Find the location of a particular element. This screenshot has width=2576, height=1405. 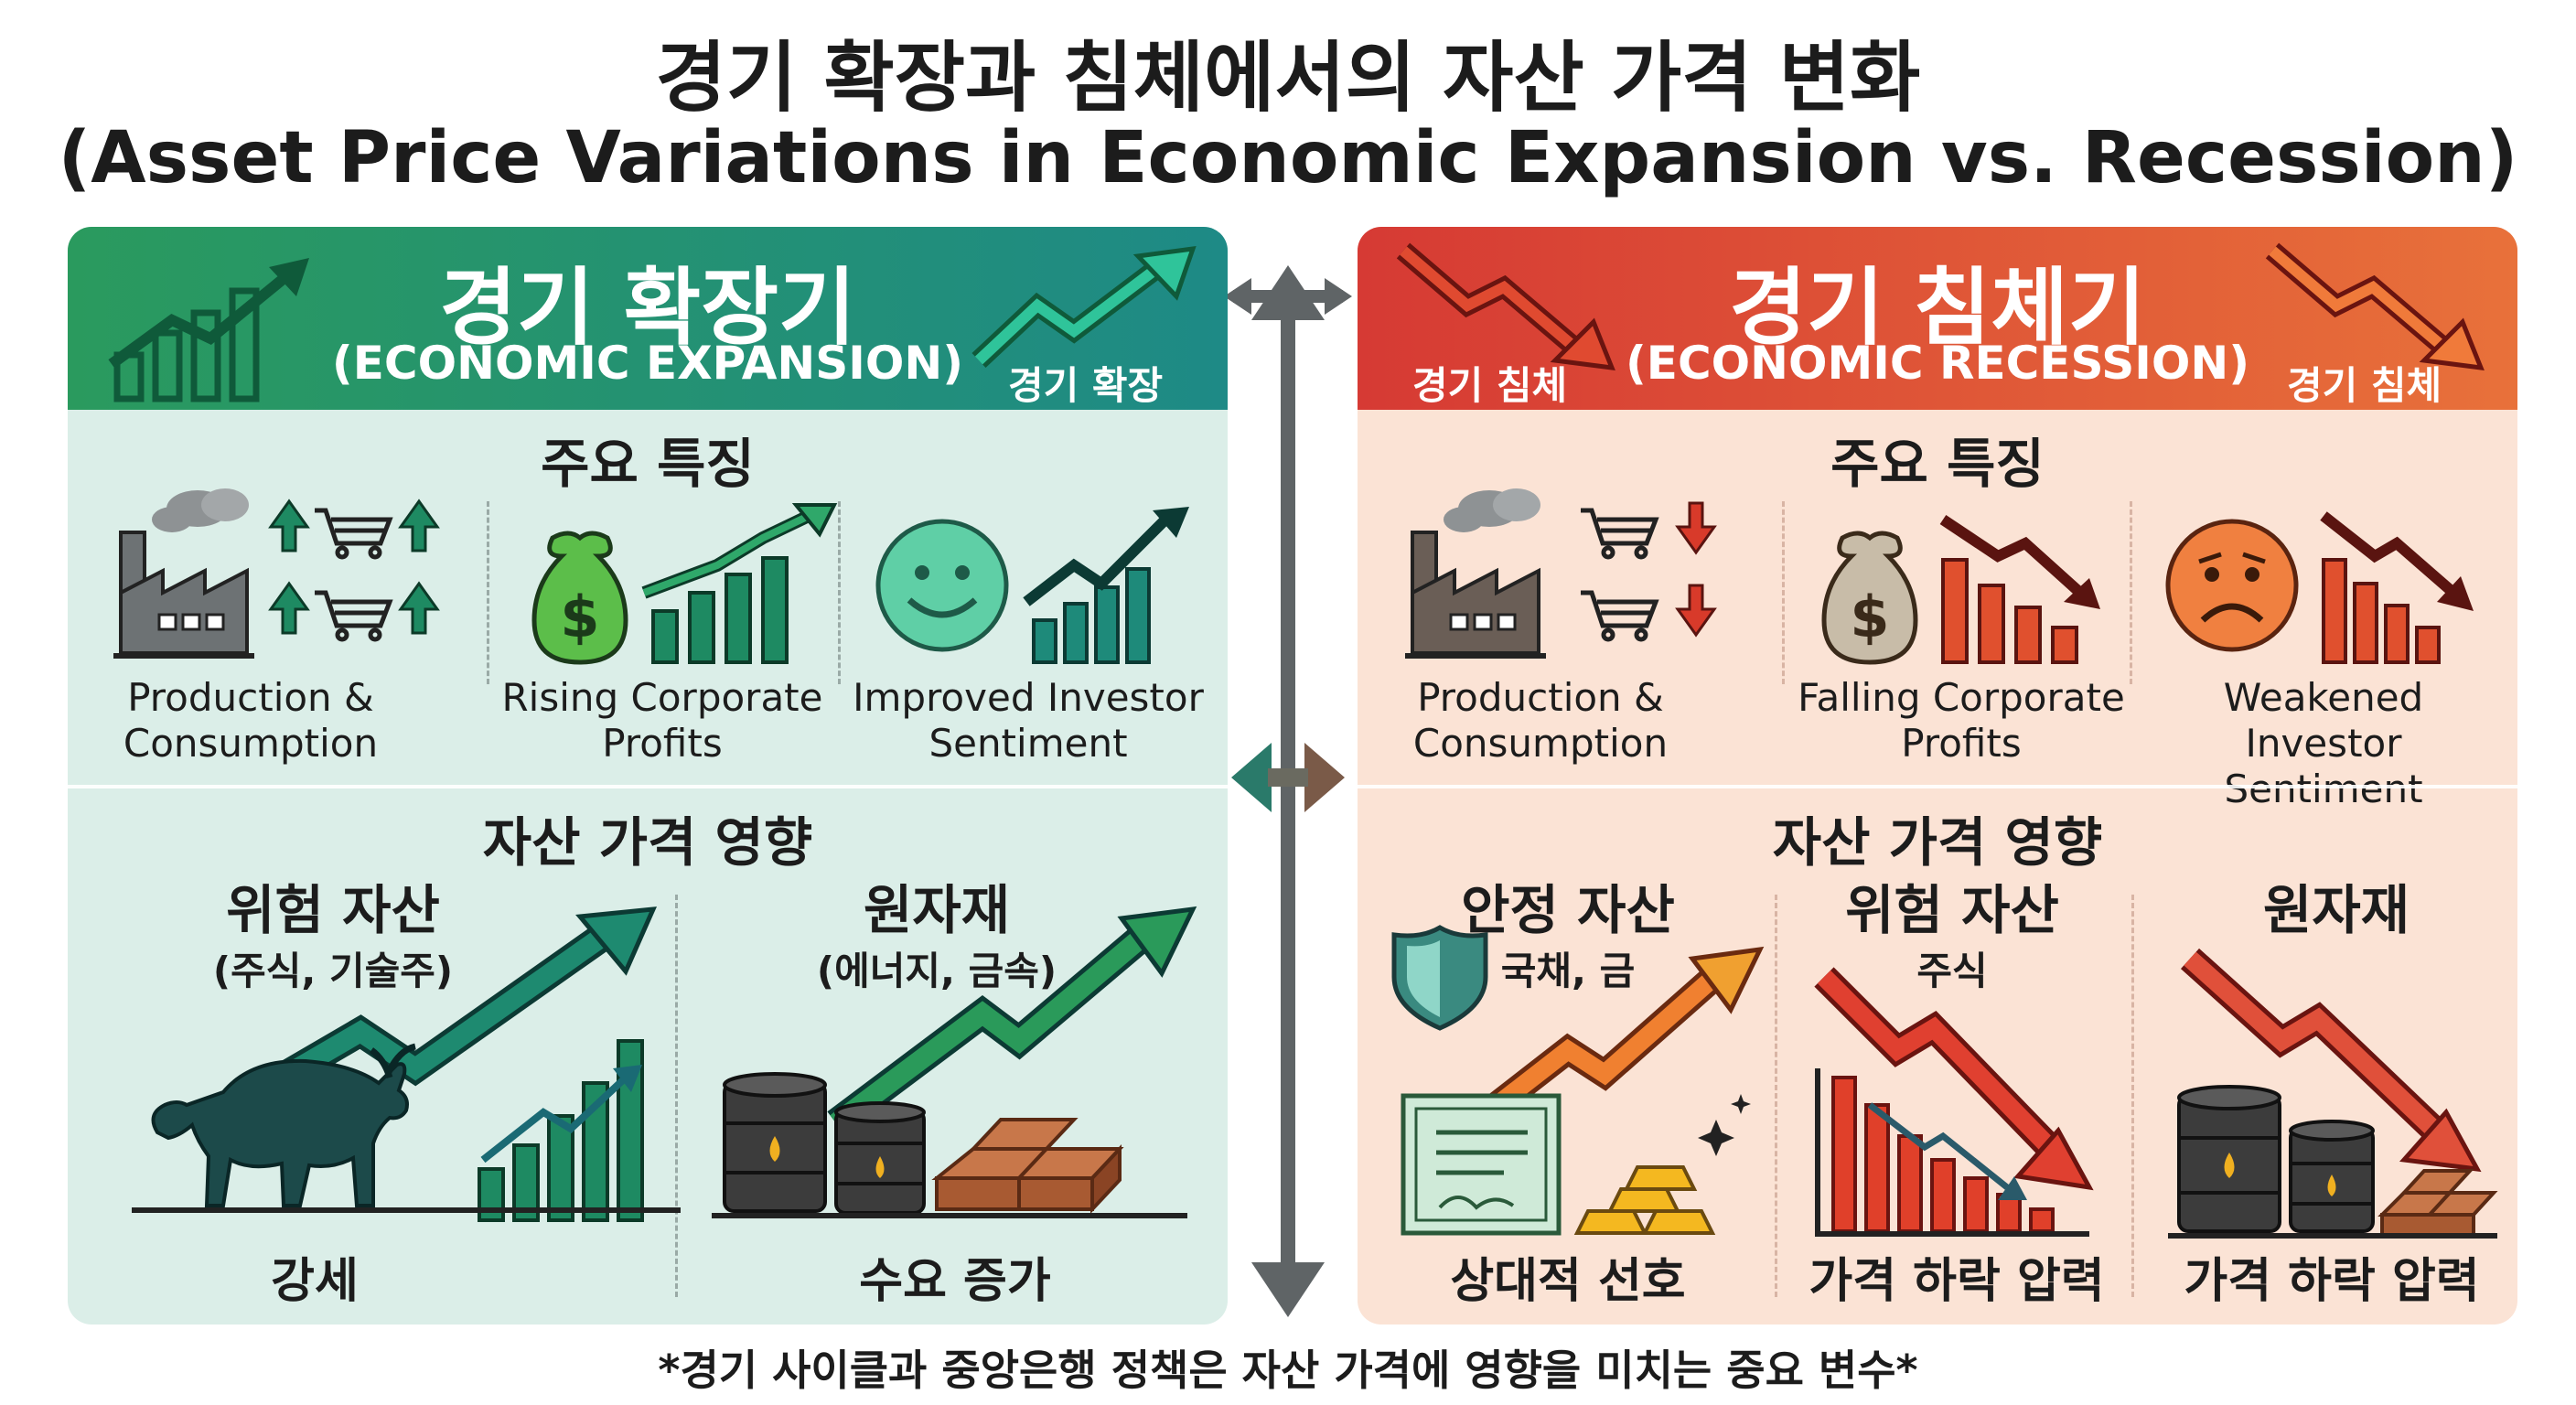

expansion-header: 경기 확장기 (ECONOMIC EXPANSION) 경기 확장 is located at coordinates (648, 318).